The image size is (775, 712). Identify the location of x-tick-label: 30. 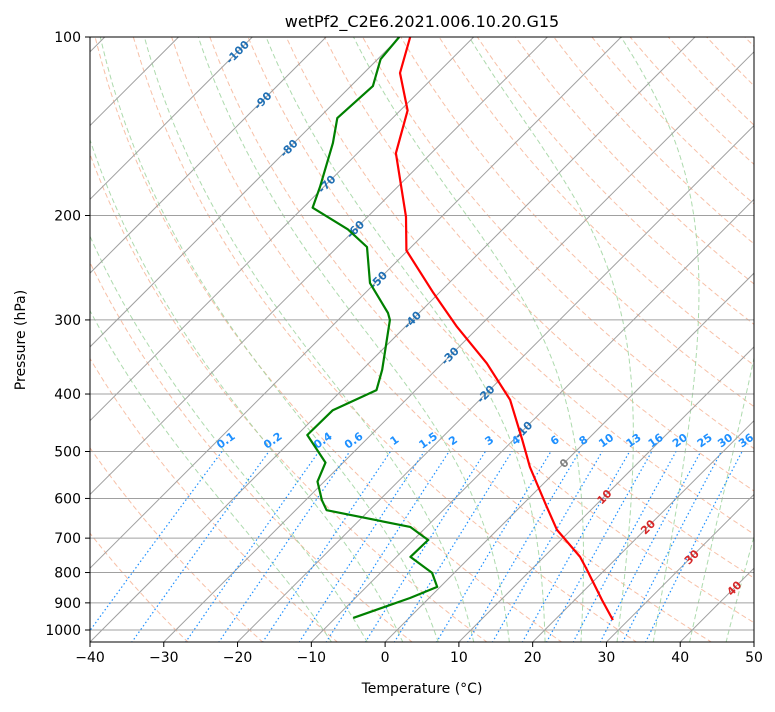
(607, 658).